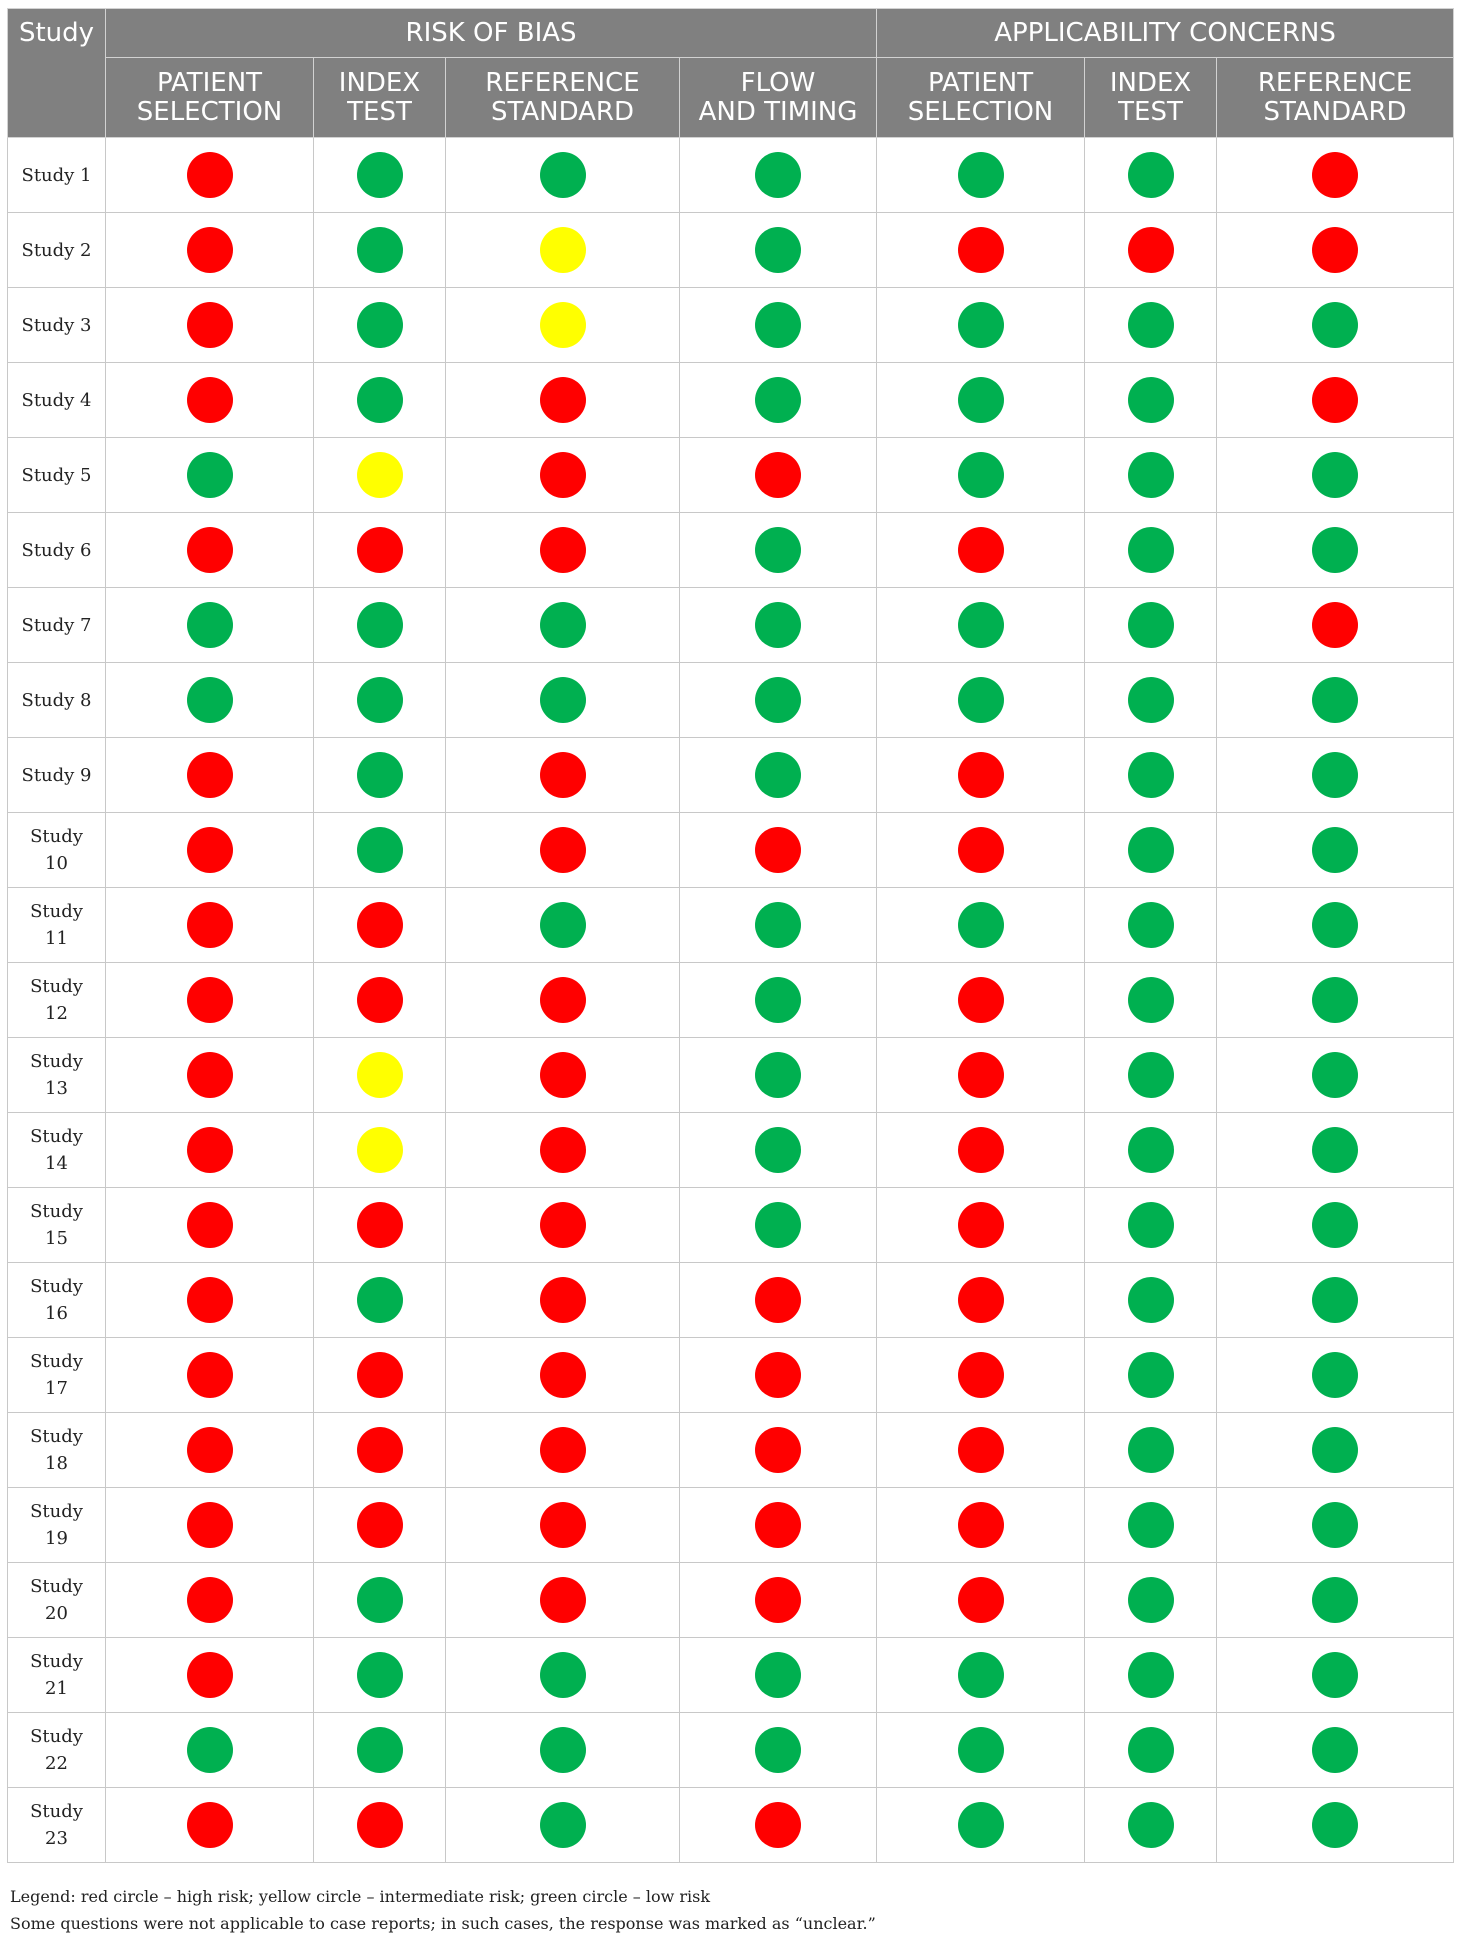 The width and height of the screenshot is (1460, 1942). Describe the element at coordinates (1335, 111) in the screenshot. I see `column-header-line: STANDARD` at that location.